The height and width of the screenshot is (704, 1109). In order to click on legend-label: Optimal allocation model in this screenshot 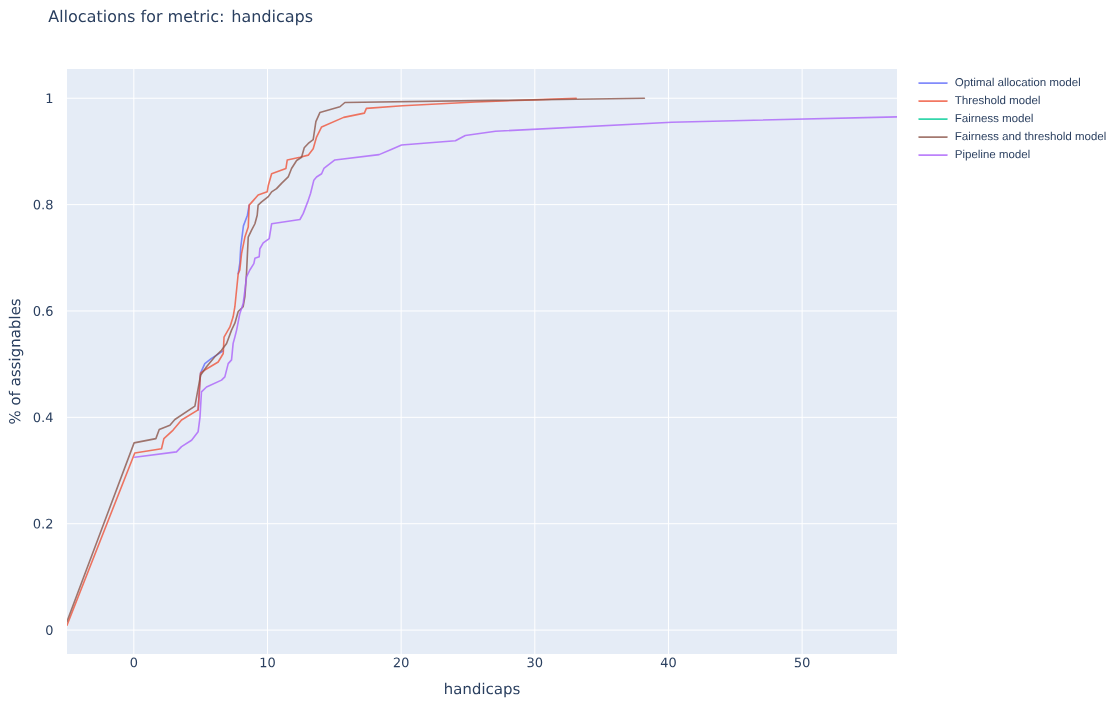, I will do `click(1017, 83)`.